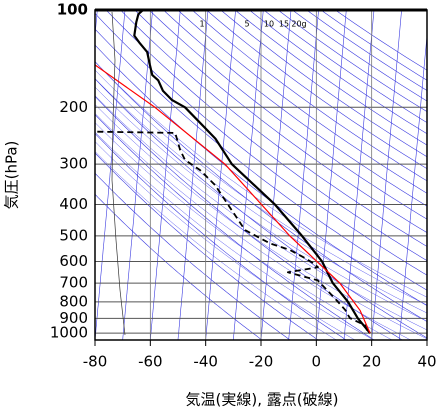 The height and width of the screenshot is (411, 436). What do you see at coordinates (205, 362) in the screenshot?
I see `x-tick-label: -40` at bounding box center [205, 362].